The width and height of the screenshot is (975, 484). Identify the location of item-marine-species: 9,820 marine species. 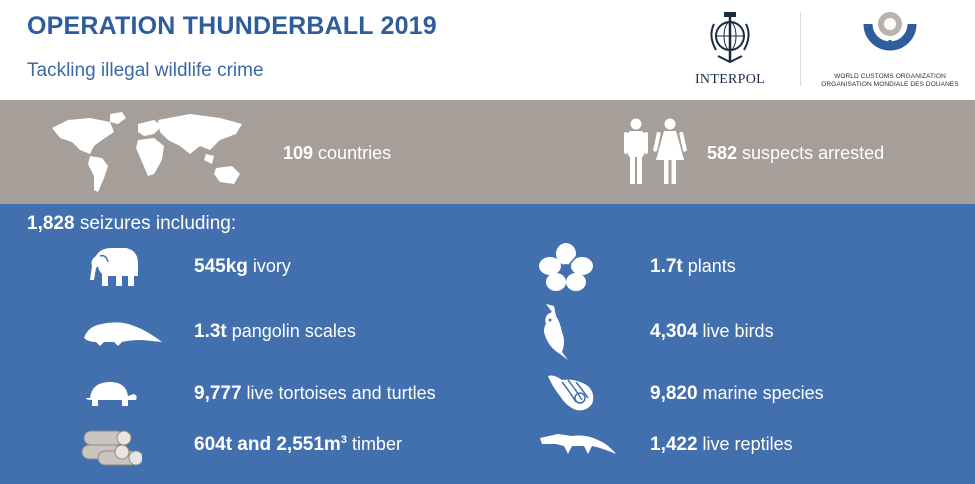
(737, 394).